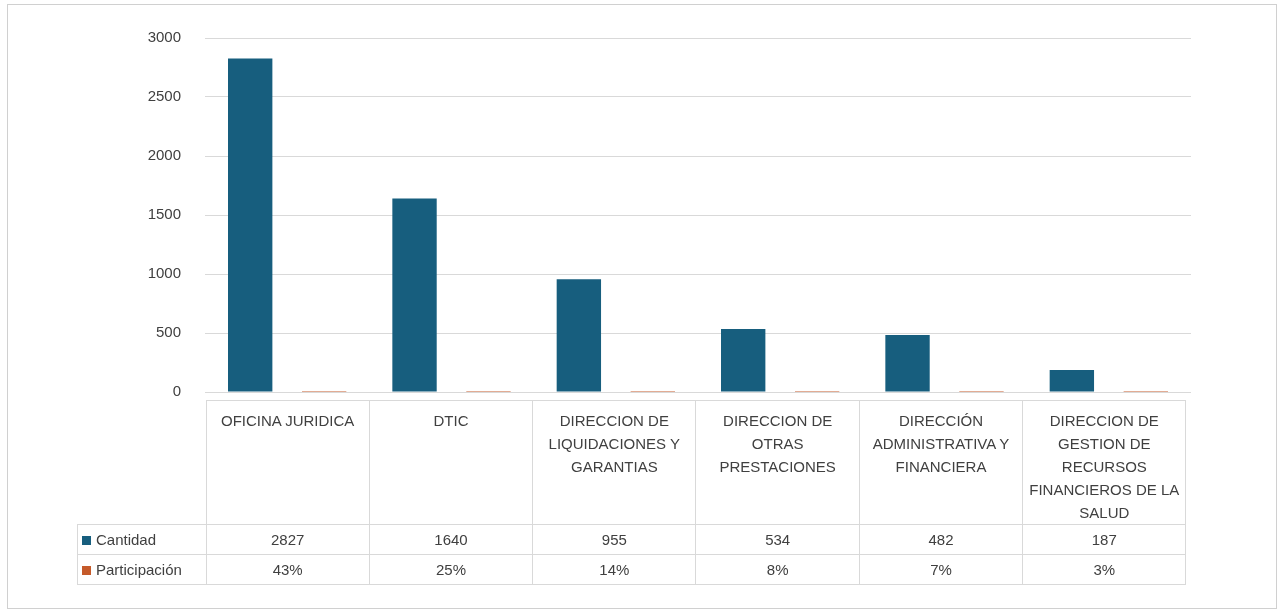 This screenshot has width=1284, height=613. What do you see at coordinates (164, 96) in the screenshot?
I see `y-tick-label: 2500` at bounding box center [164, 96].